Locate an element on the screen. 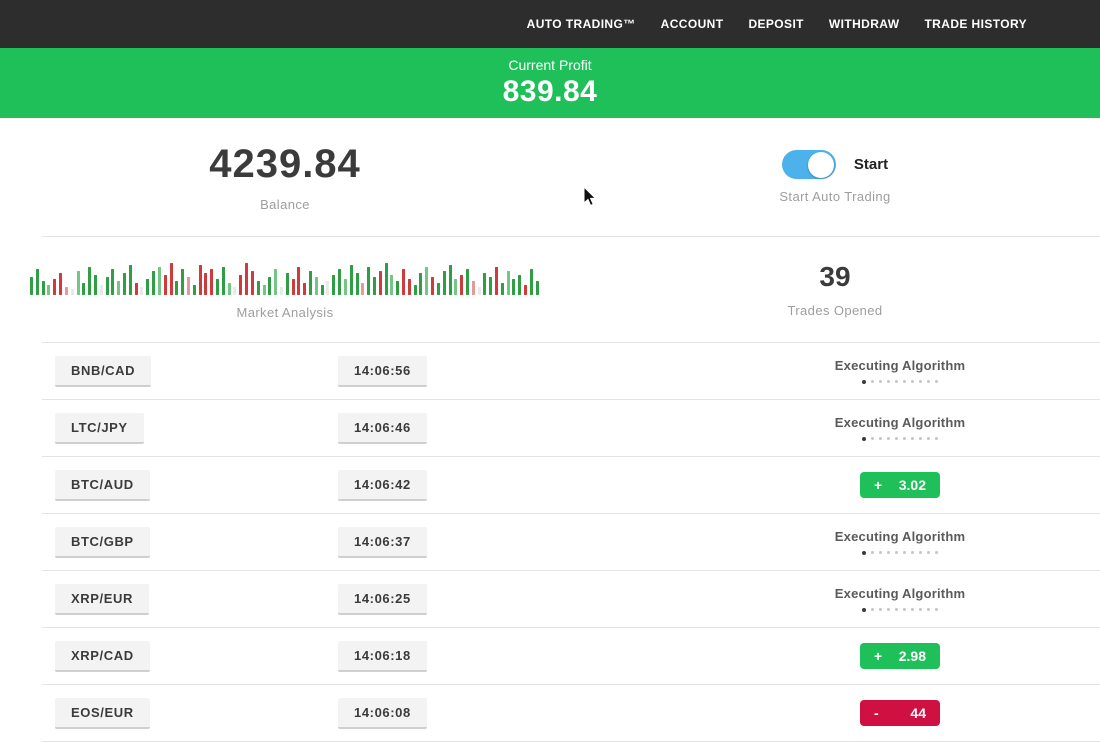 This screenshot has width=1100, height=742. time-chip: 14:06:56 is located at coordinates (382, 371).